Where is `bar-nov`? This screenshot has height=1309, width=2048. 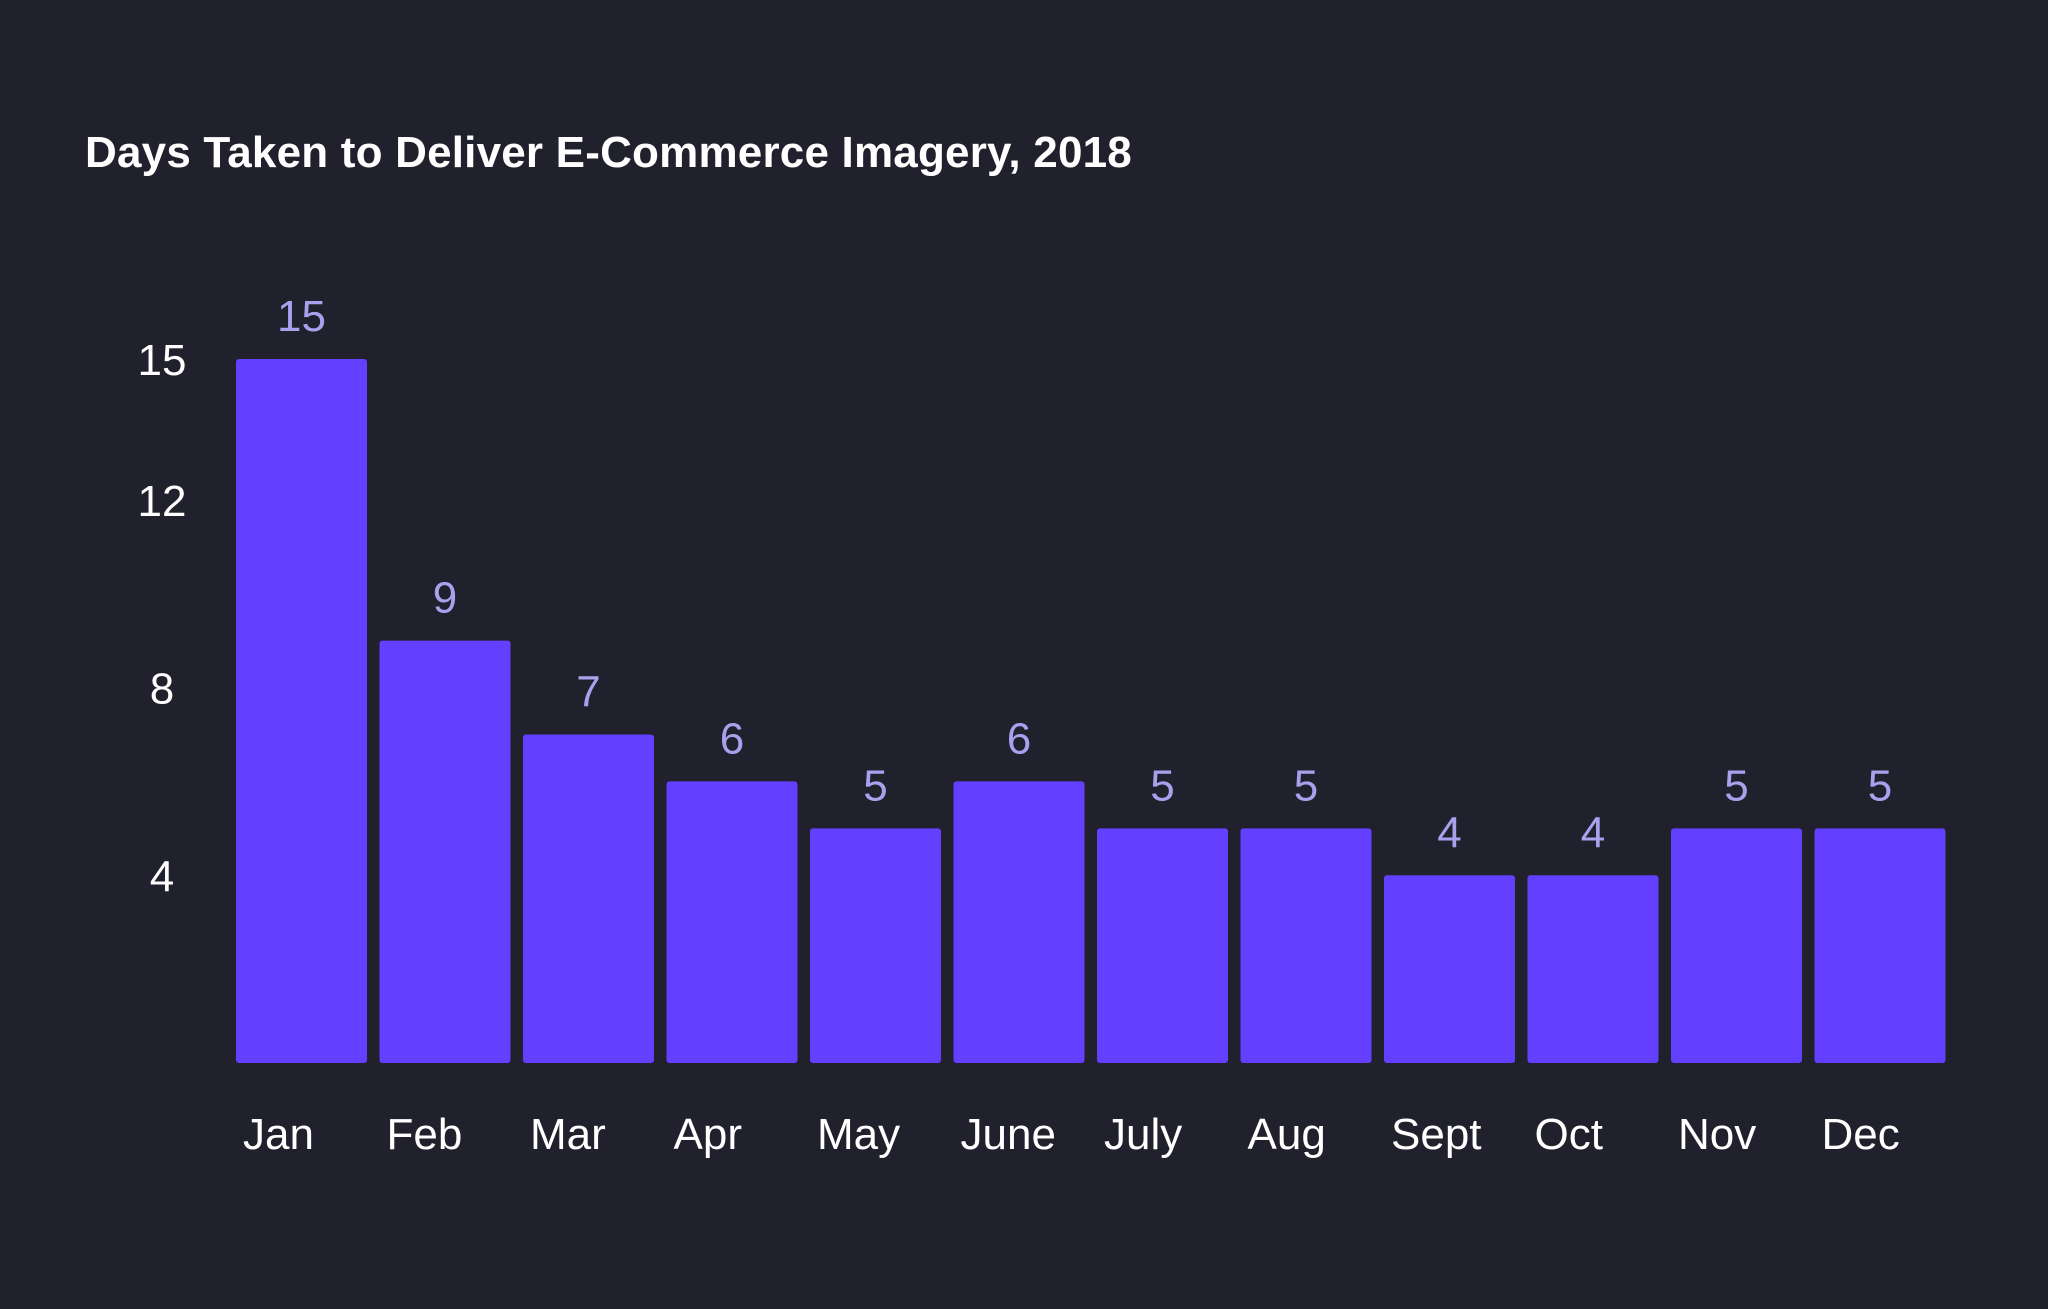
bar-nov is located at coordinates (1736, 945).